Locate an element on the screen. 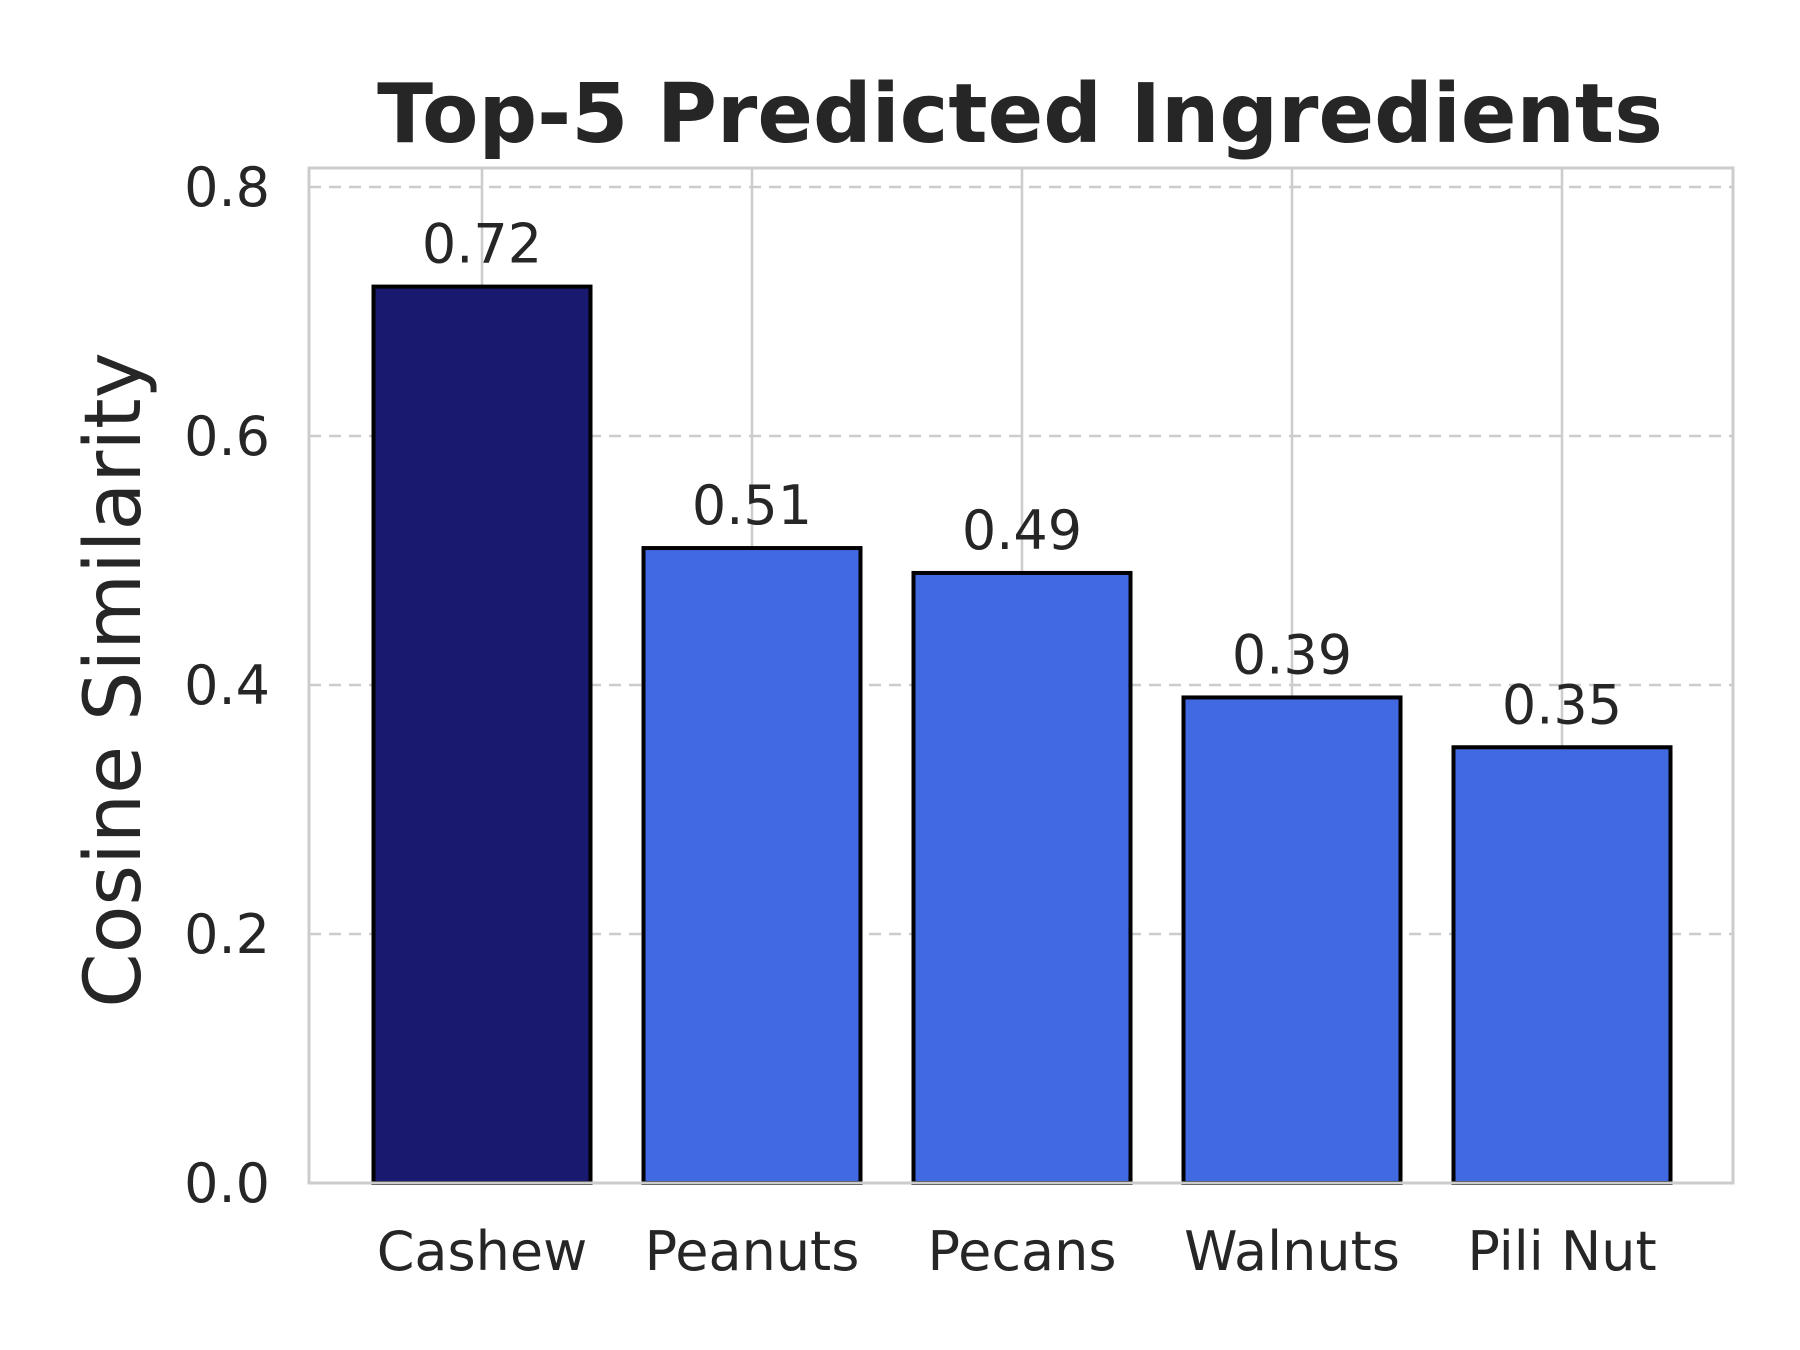 This screenshot has height=1350, width=1800. bar-walnuts is located at coordinates (1292, 940).